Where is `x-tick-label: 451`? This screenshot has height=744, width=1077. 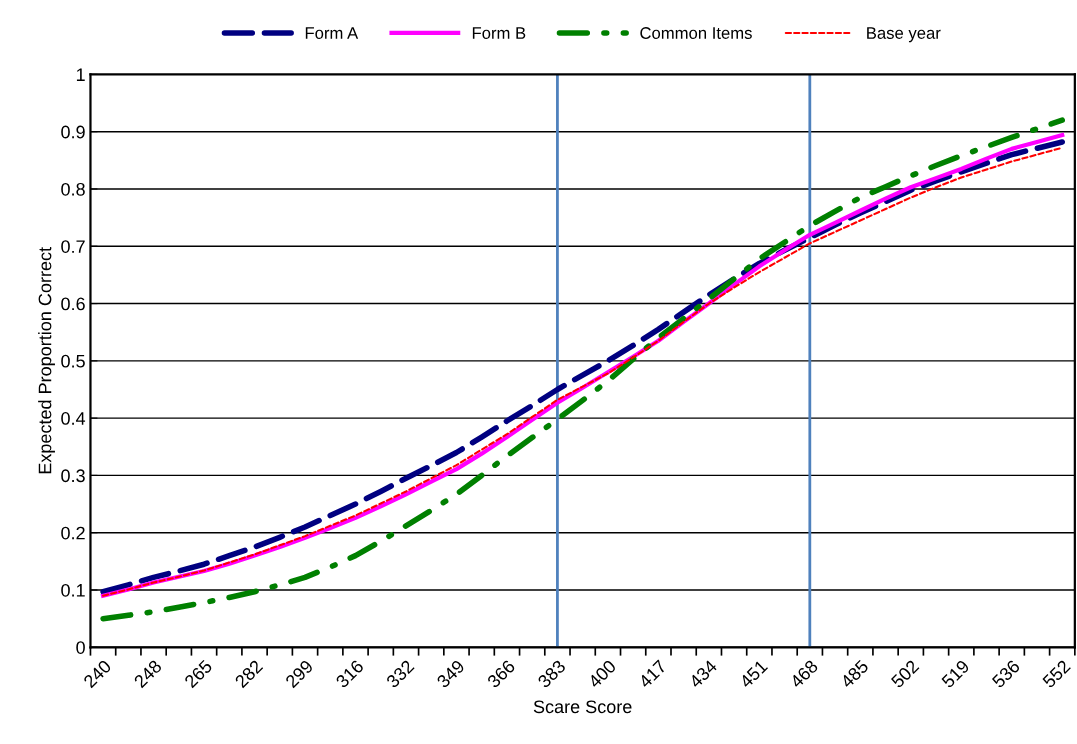 x-tick-label: 451 is located at coordinates (753, 674).